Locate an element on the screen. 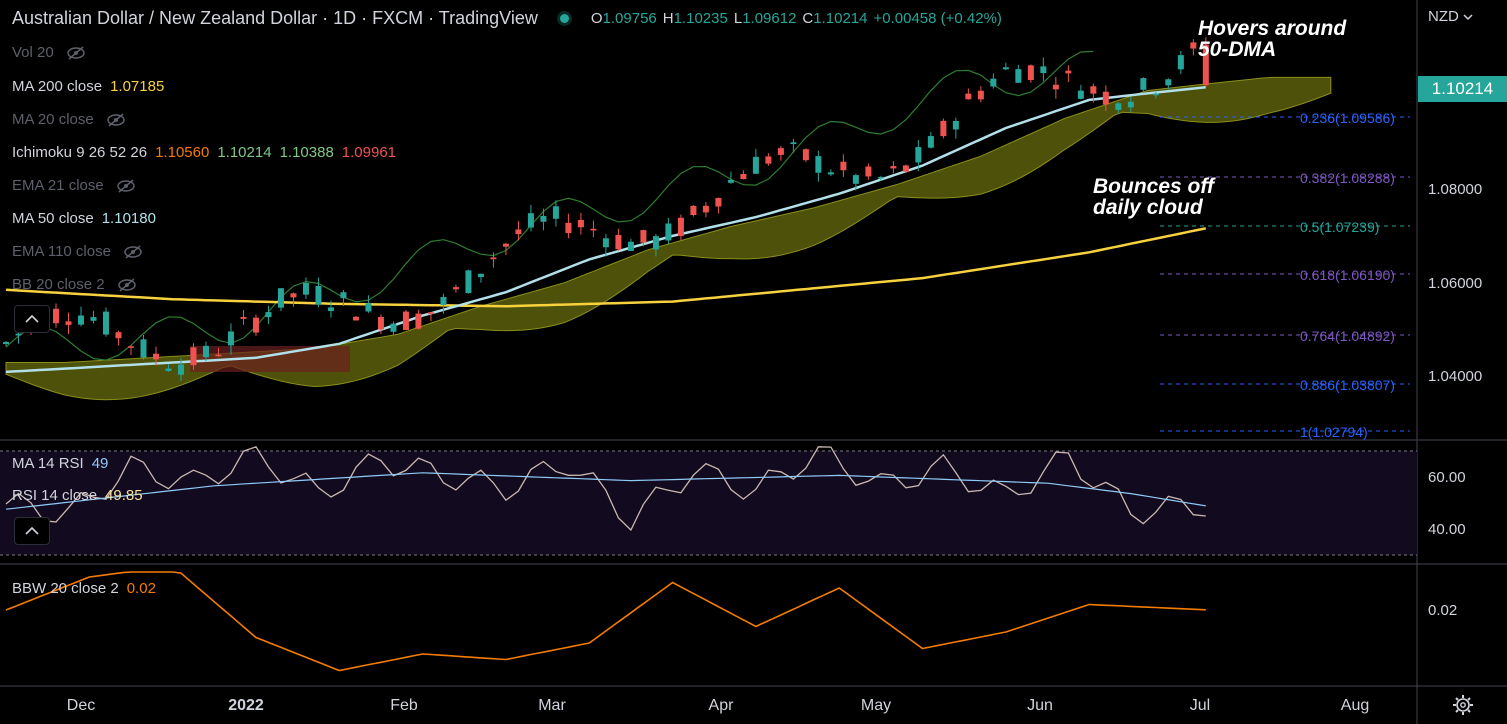 Image resolution: width=1507 pixels, height=724 pixels. legend-ma50-label: MA 50 close is located at coordinates (53, 218).